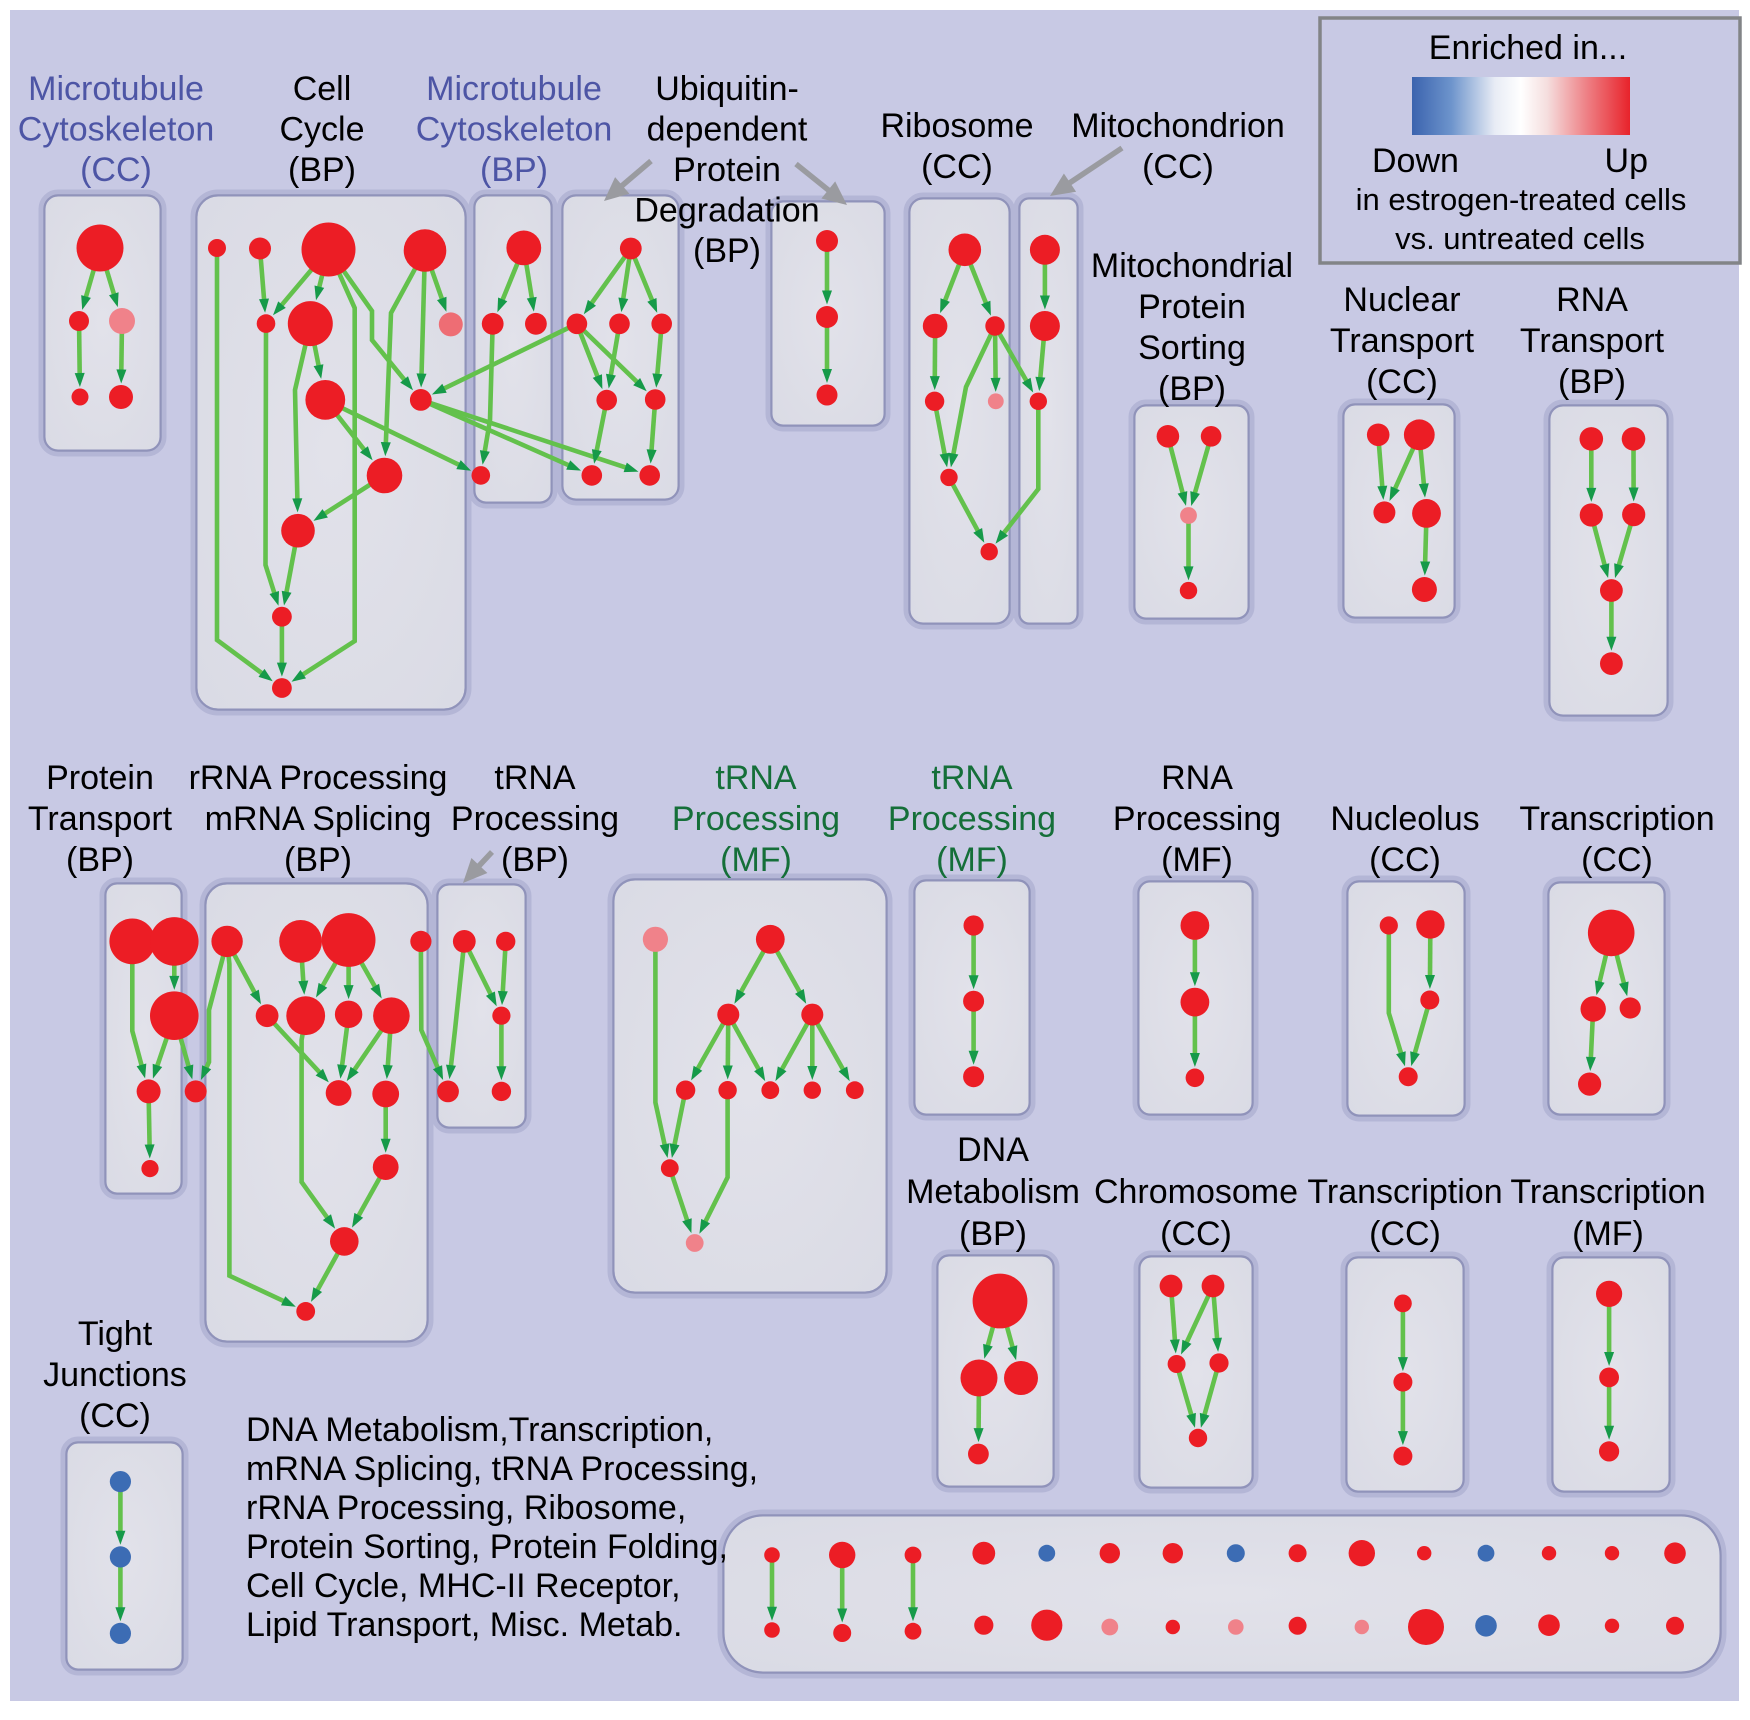 The width and height of the screenshot is (1750, 1720). What do you see at coordinates (993, 1192) in the screenshot?
I see `svg-text: Metabolism` at bounding box center [993, 1192].